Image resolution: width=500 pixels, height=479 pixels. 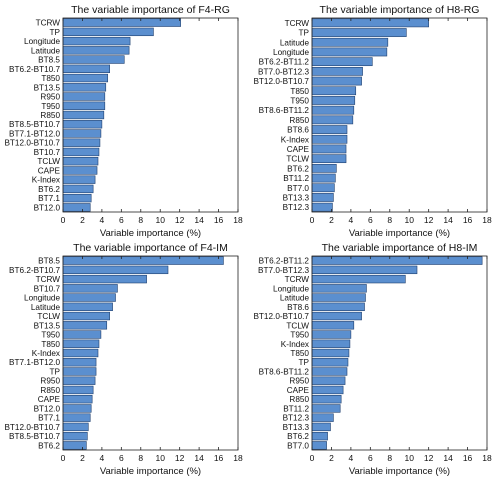 What do you see at coordinates (47, 408) in the screenshot?
I see `category-label: BT12.0` at bounding box center [47, 408].